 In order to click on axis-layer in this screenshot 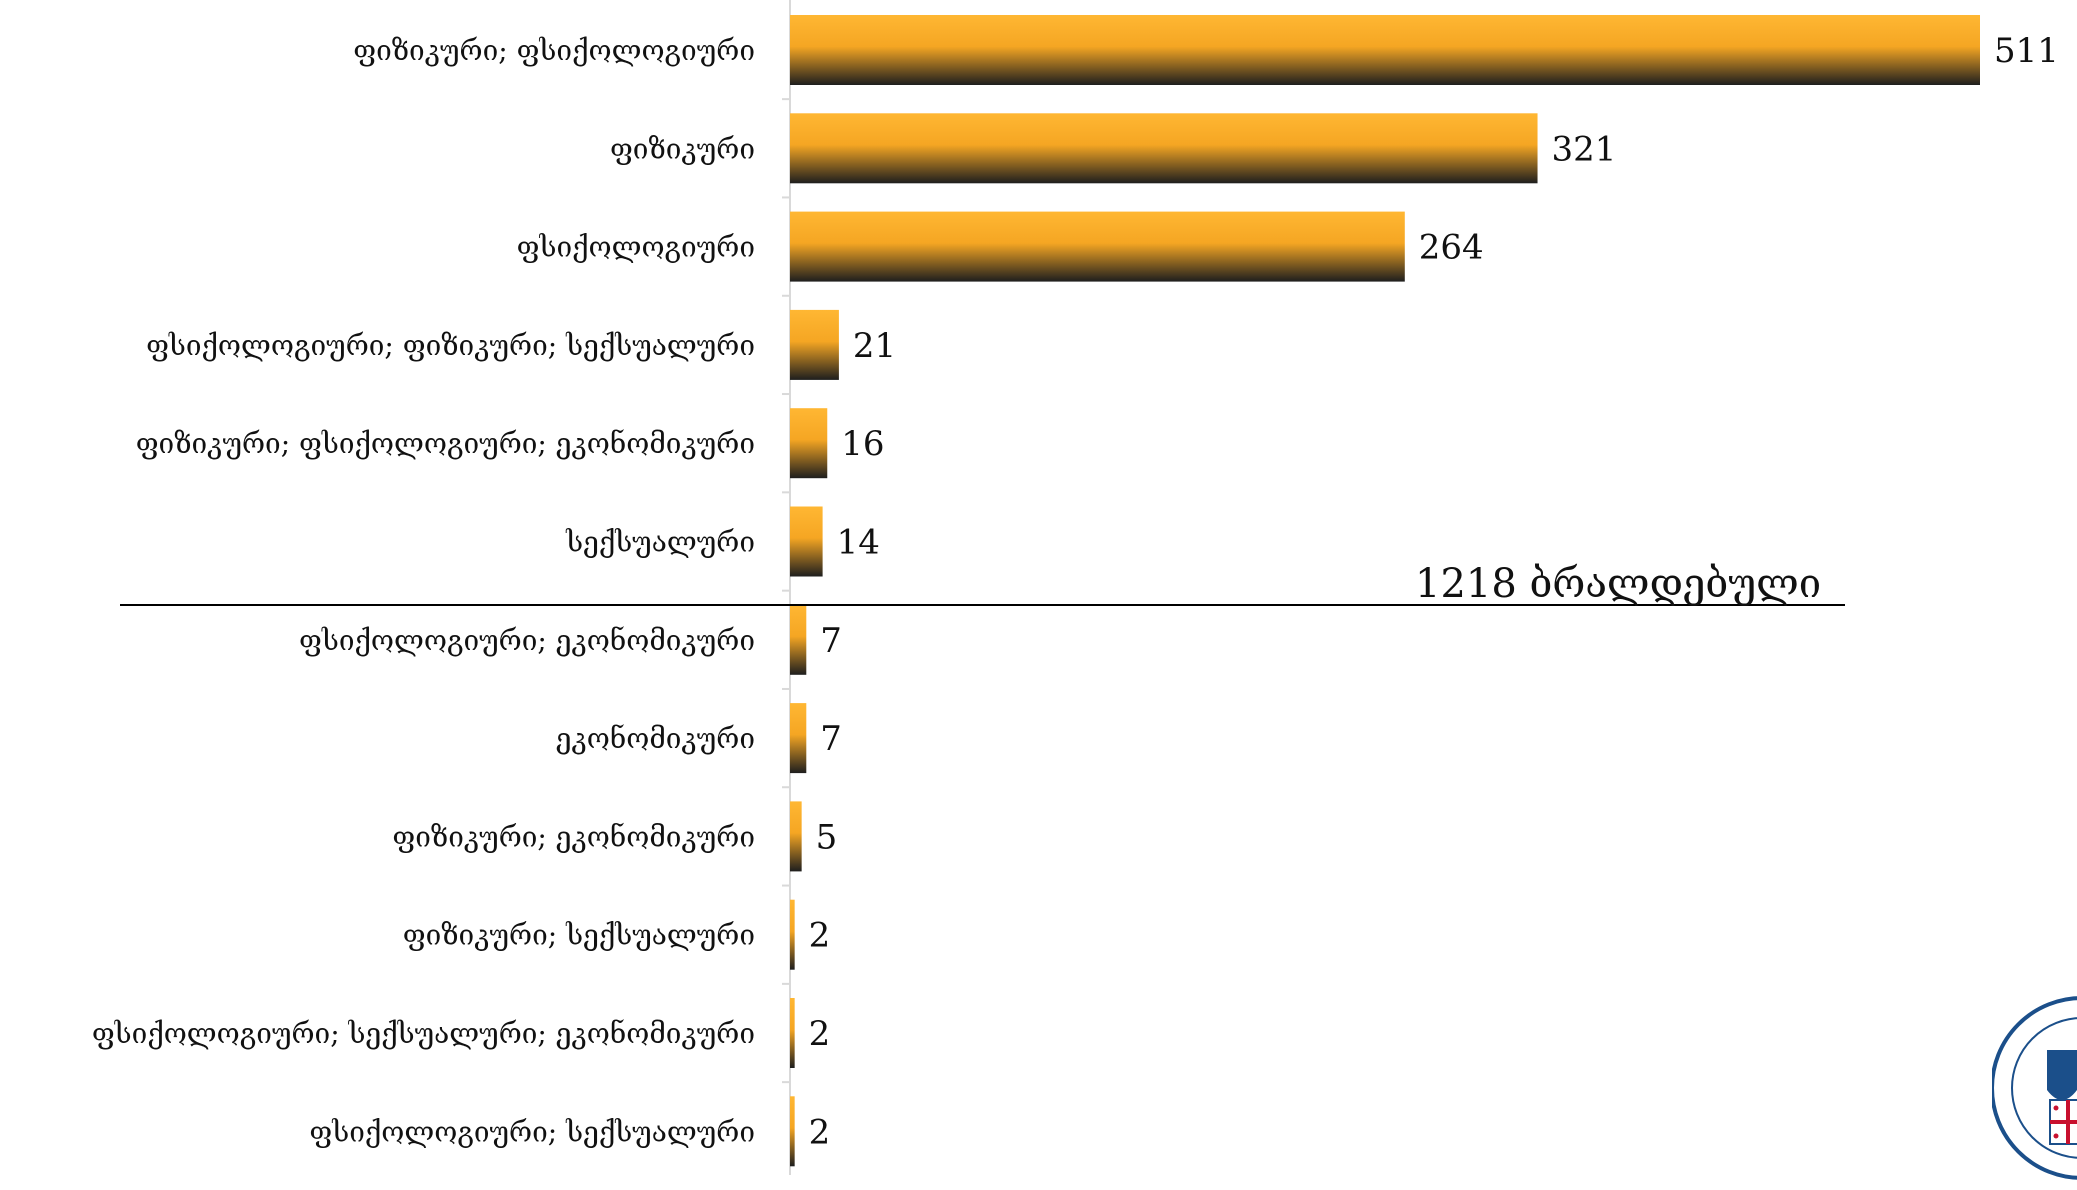, I will do `click(786, 587)`.